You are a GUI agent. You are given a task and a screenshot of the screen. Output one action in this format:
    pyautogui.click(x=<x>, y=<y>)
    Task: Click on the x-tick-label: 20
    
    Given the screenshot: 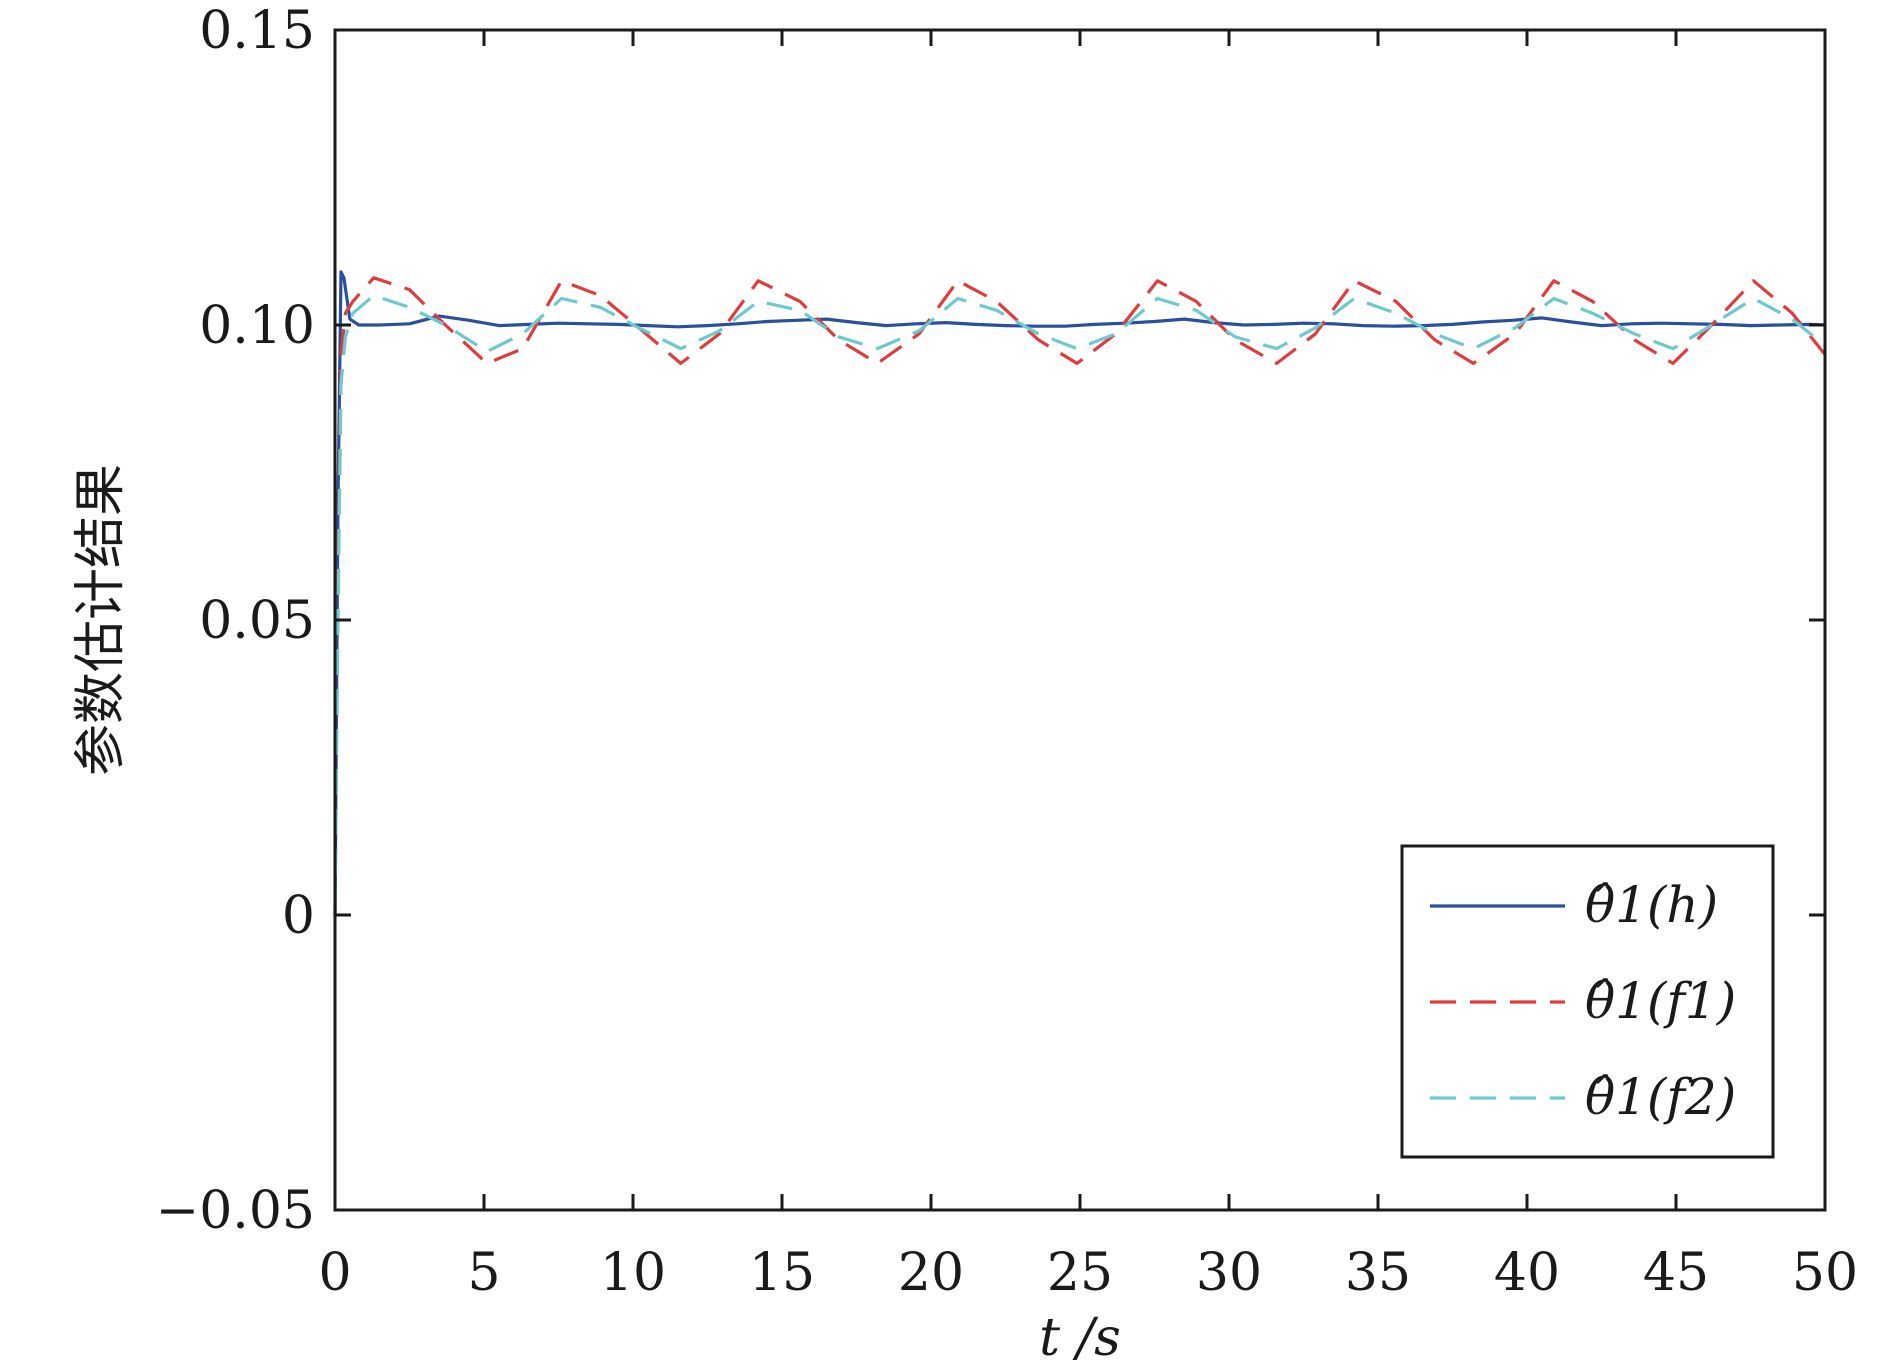 What is the action you would take?
    pyautogui.click(x=931, y=1273)
    